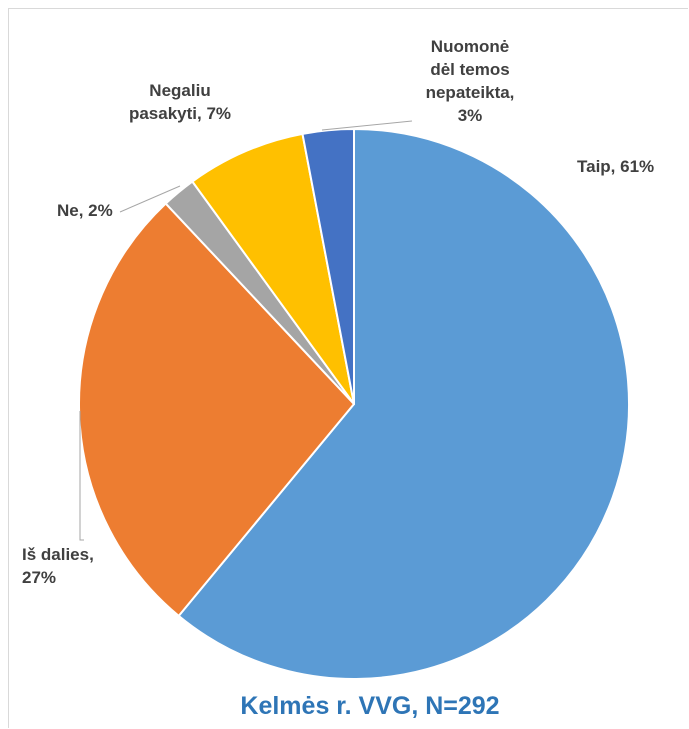  I want to click on data-label-4: Nuomonė dėl temos nepateikta, 3%, so click(470, 81).